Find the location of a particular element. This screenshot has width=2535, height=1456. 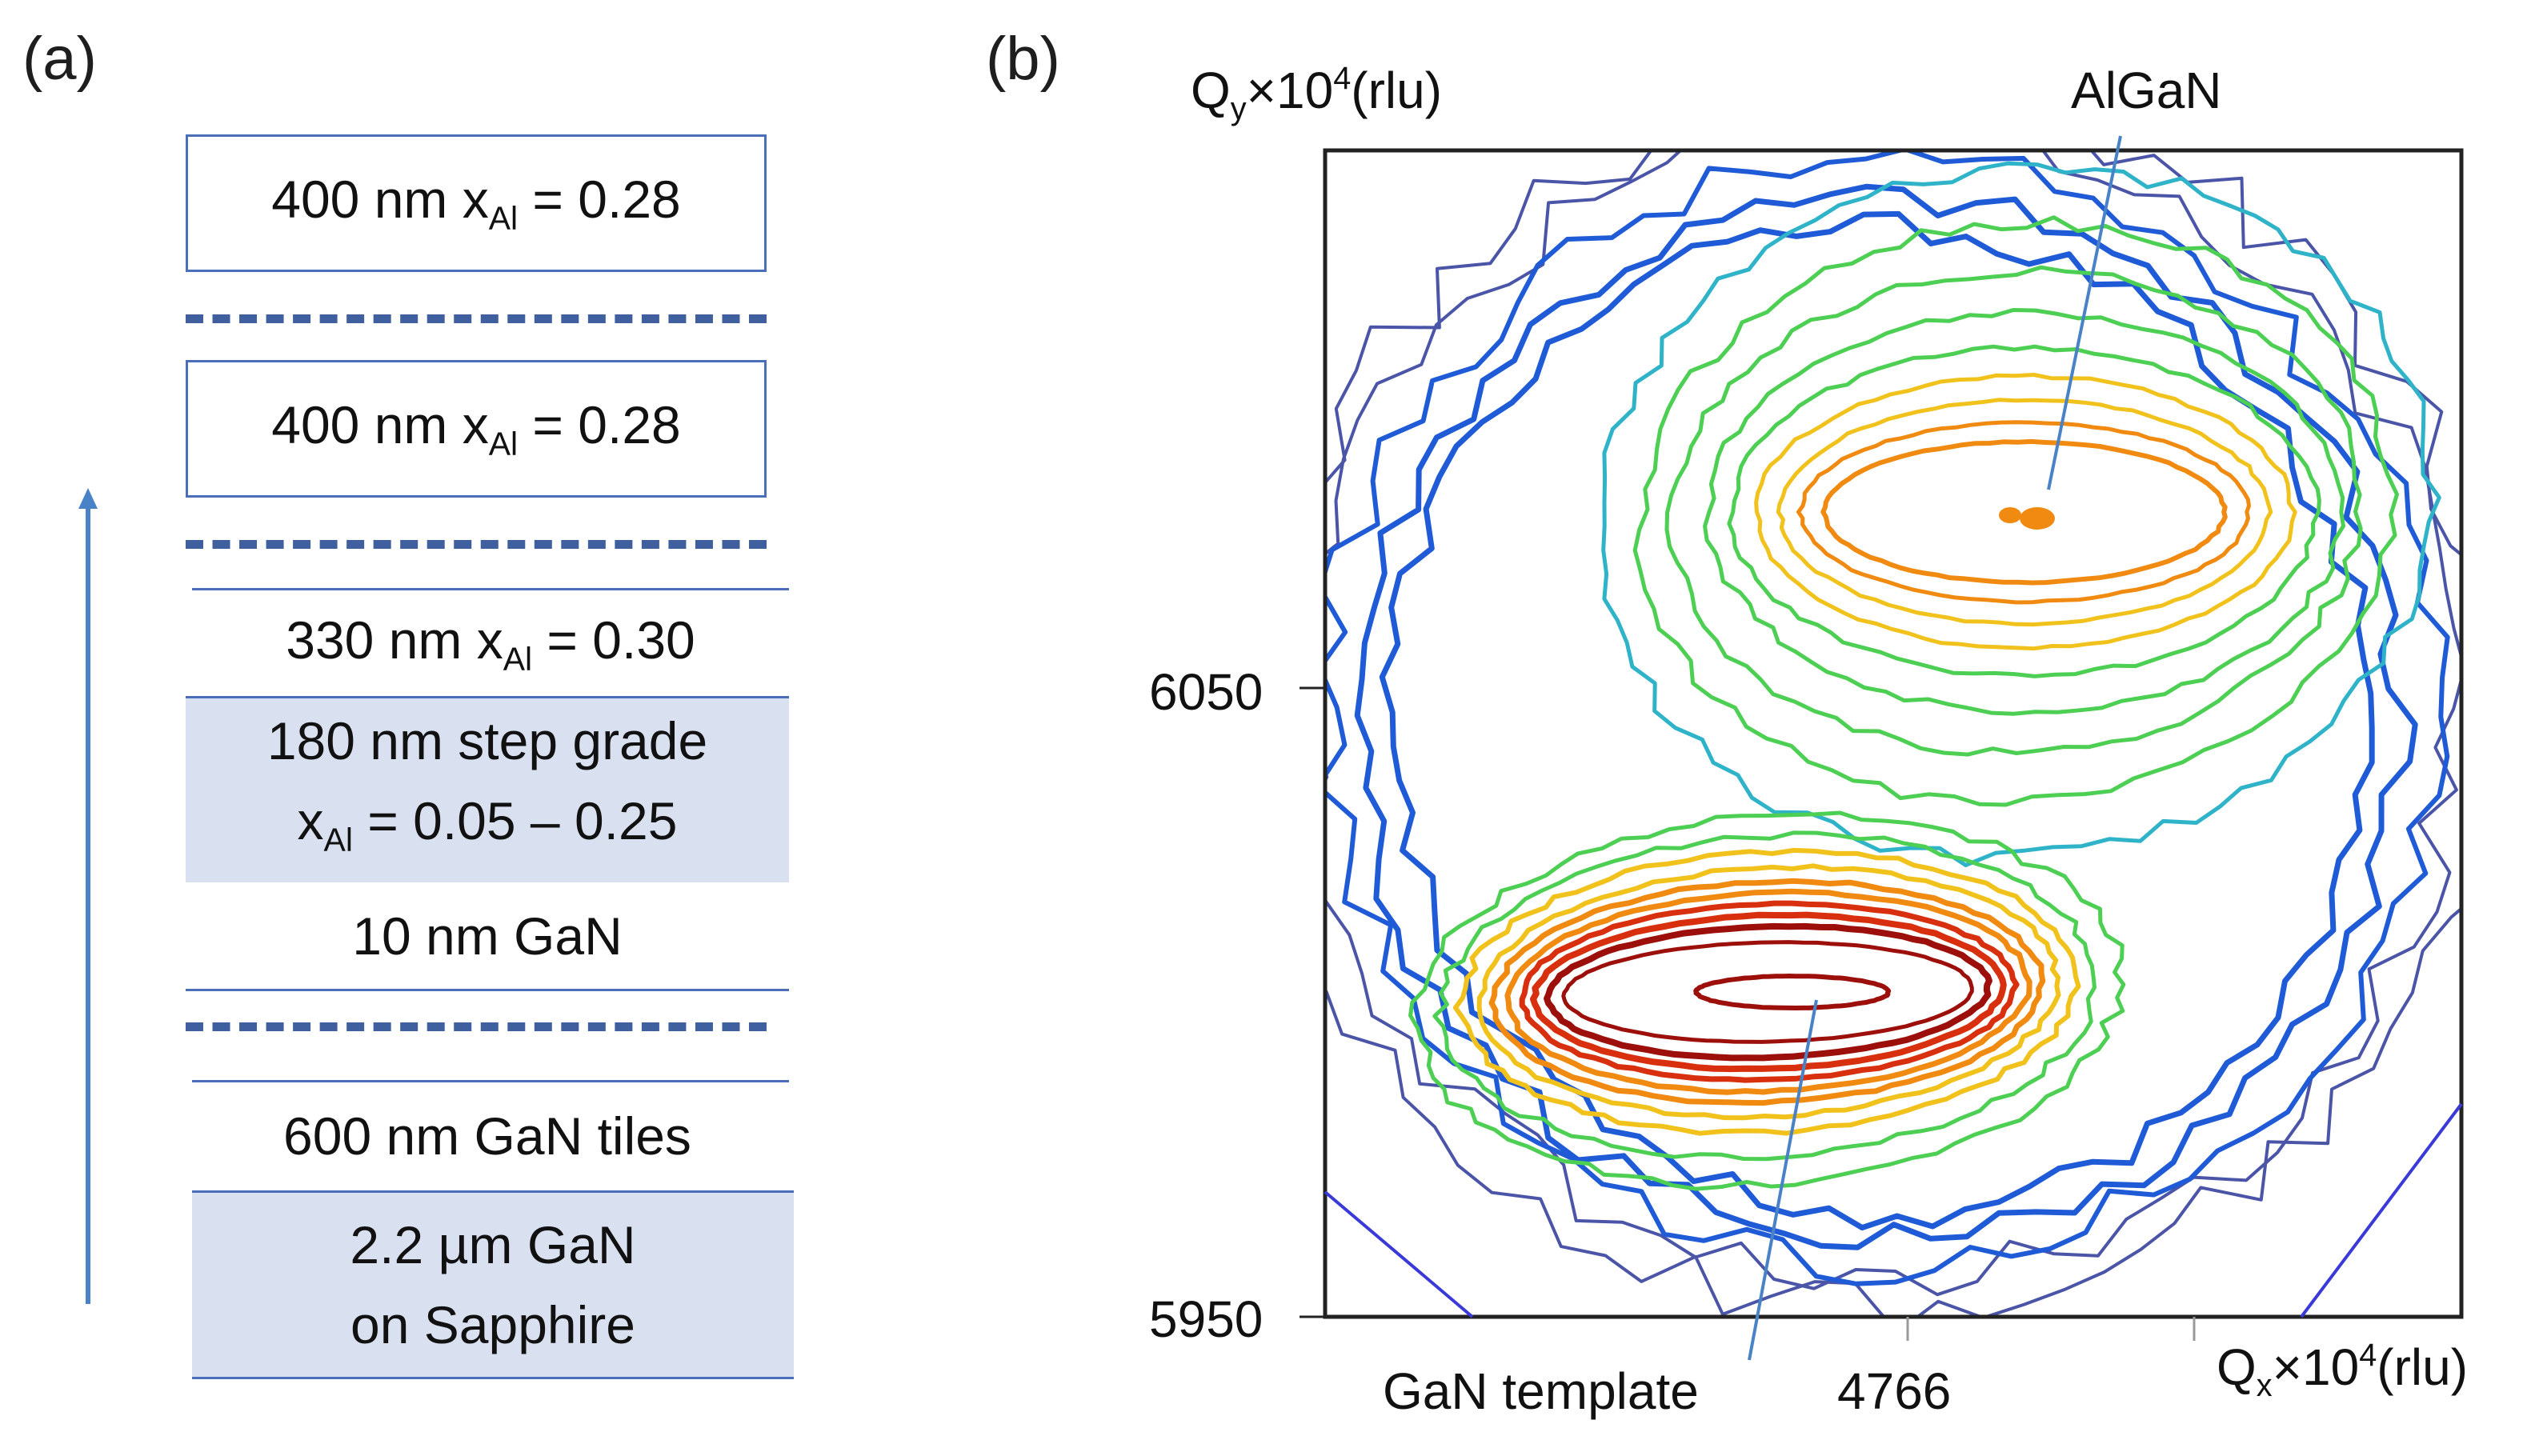

step-grade-line1: 180 nm step grade is located at coordinates (487, 741).